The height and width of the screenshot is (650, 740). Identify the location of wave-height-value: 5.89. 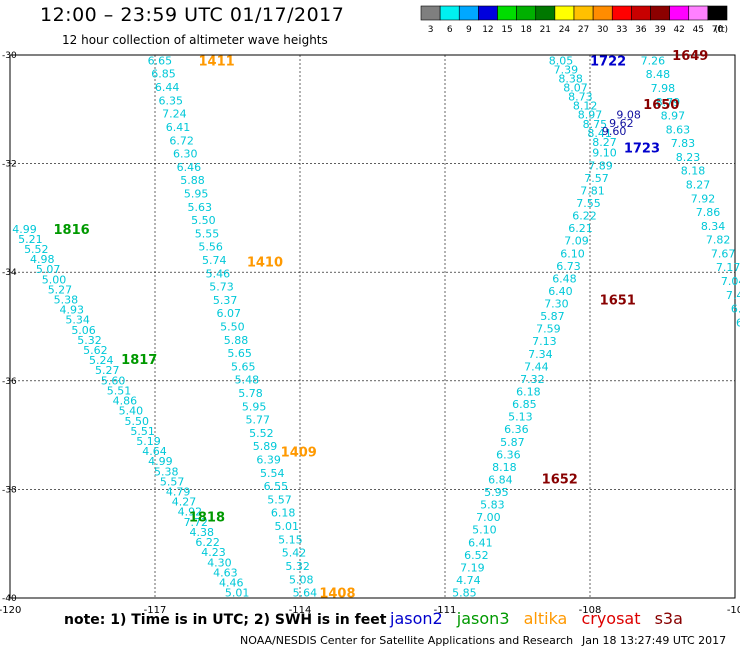
(265, 446).